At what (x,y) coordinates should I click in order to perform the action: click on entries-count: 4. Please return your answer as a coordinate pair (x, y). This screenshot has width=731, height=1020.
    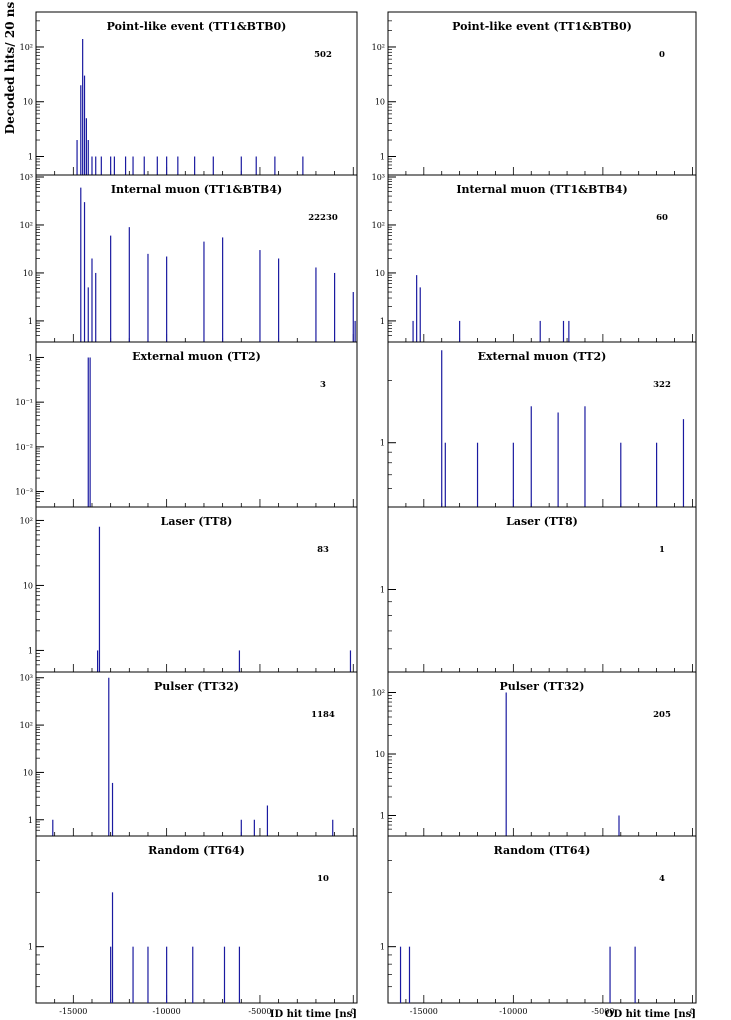
    Looking at the image, I should click on (662, 879).